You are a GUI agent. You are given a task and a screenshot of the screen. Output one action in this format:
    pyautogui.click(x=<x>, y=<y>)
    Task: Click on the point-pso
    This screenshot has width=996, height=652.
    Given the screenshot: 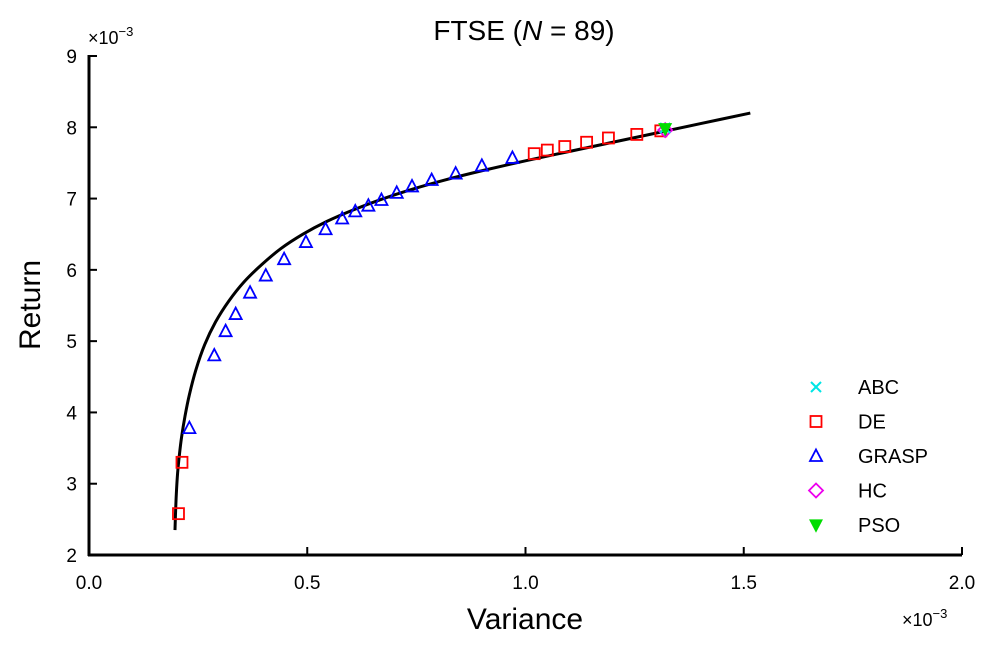 What is the action you would take?
    pyautogui.click(x=665, y=130)
    